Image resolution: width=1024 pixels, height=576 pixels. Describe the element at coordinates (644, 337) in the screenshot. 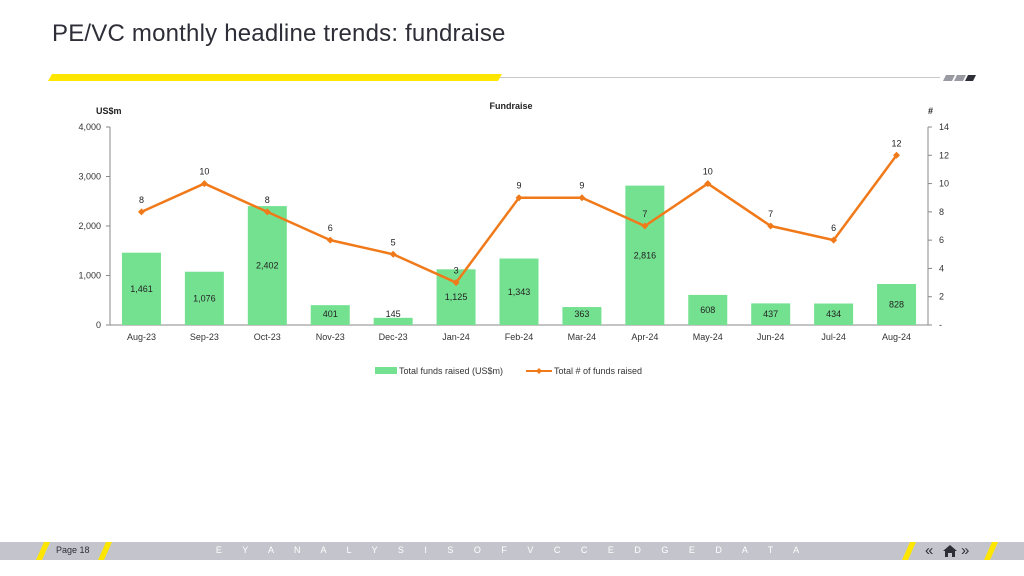

I see `x-tick-label: Apr-24` at that location.